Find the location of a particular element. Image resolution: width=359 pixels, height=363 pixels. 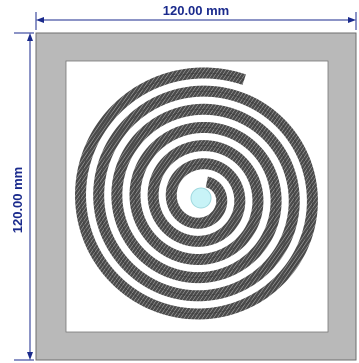

width-dimension-label: 120.00 mm is located at coordinates (196, 10).